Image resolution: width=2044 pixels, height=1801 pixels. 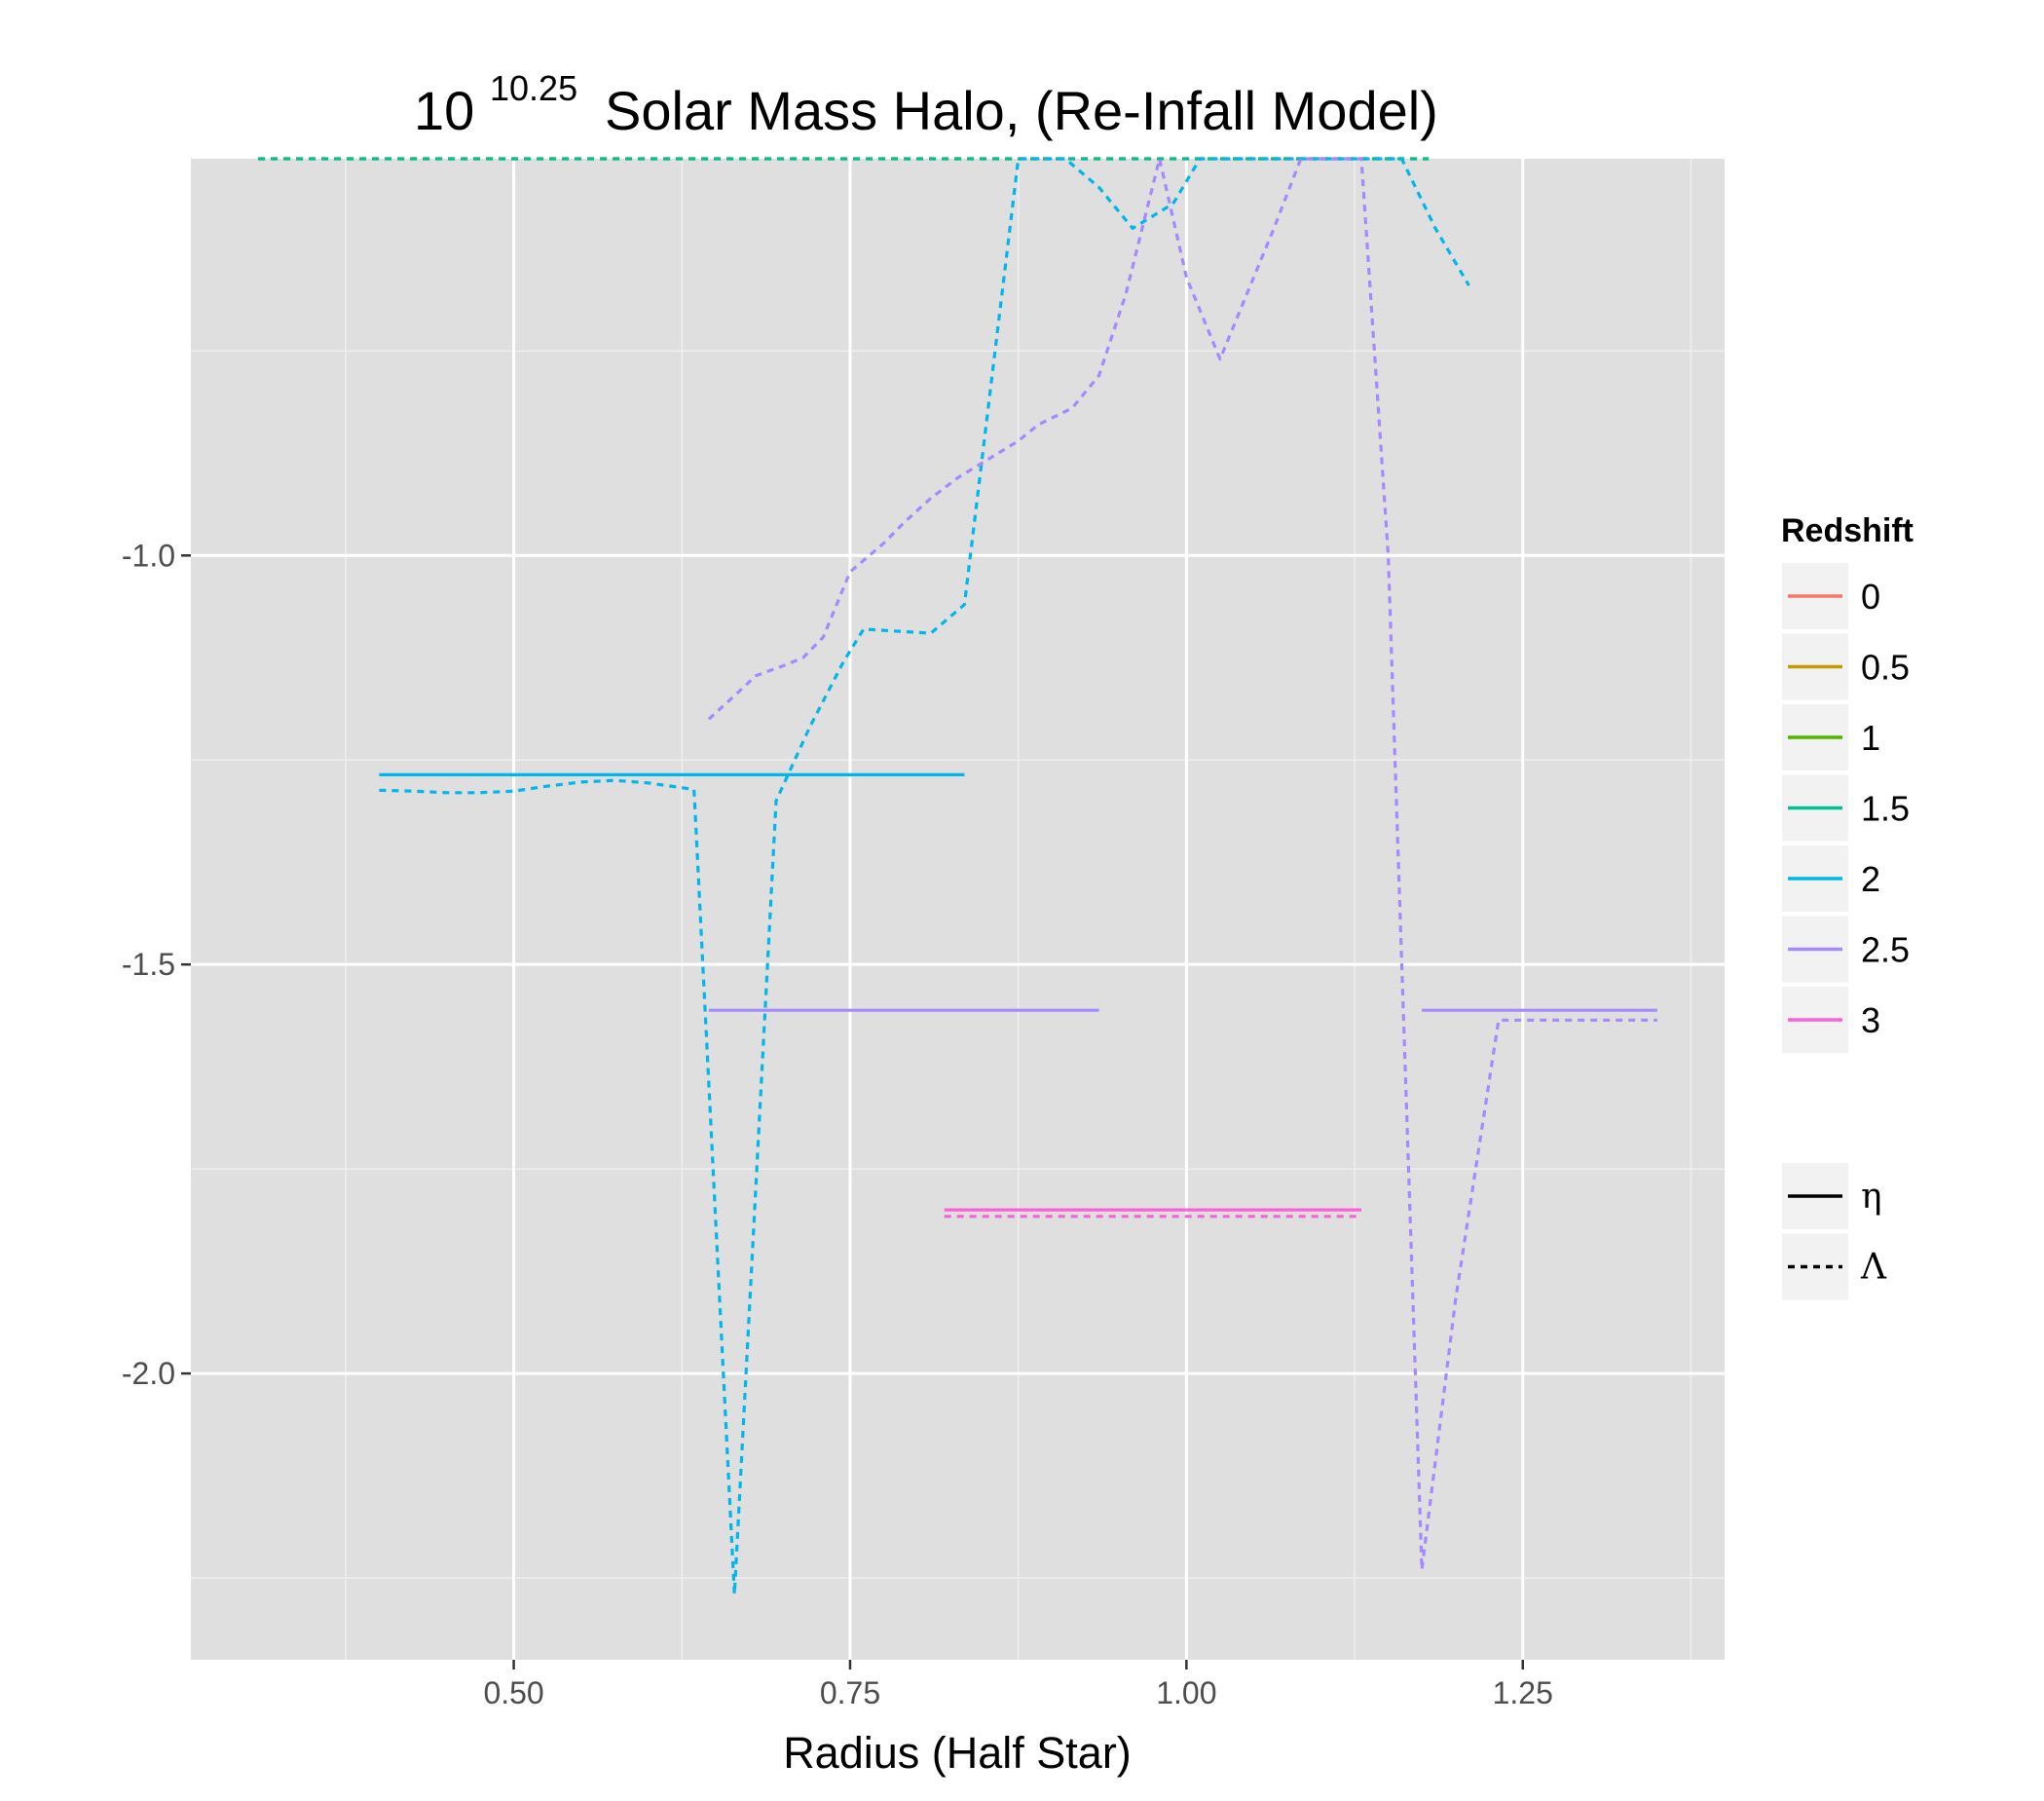 What do you see at coordinates (1885, 950) in the screenshot?
I see `legend-label: 2.5` at bounding box center [1885, 950].